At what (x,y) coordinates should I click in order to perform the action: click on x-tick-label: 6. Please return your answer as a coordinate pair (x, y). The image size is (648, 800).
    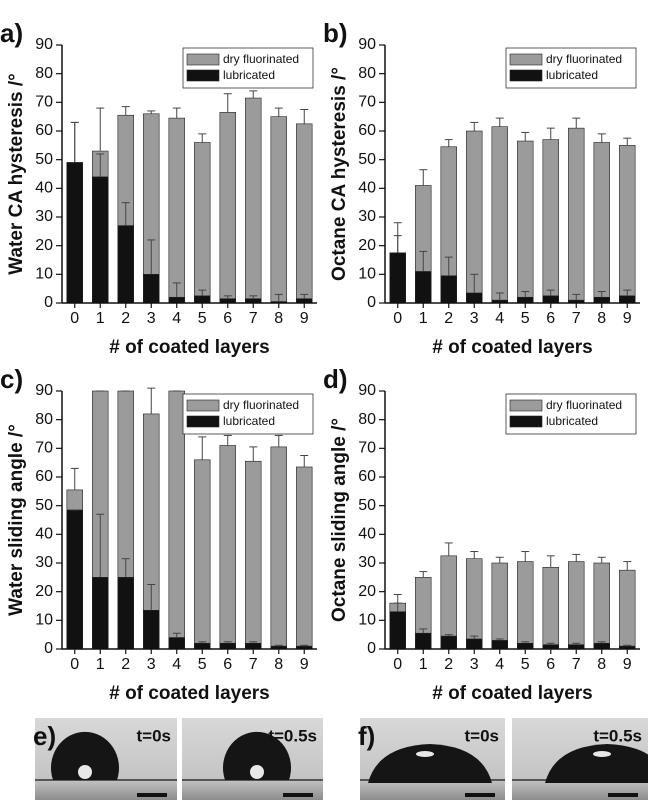
    Looking at the image, I should click on (550, 664).